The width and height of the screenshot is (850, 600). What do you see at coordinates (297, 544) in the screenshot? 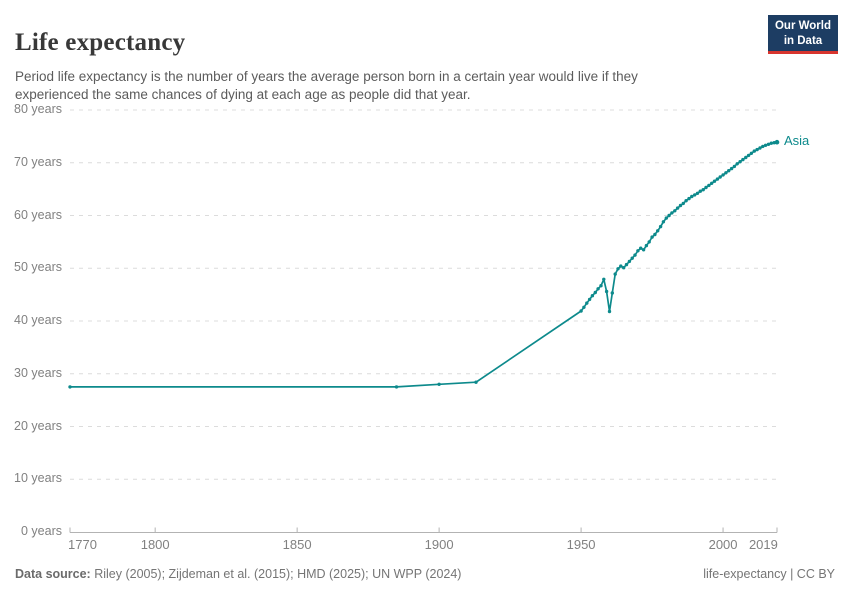
I see `x-tick-label: 1850` at bounding box center [297, 544].